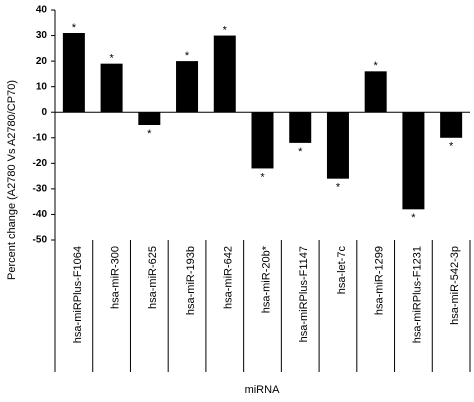 The image size is (474, 402). I want to click on x-tick-label: hsa-miR-642, so click(229, 277).